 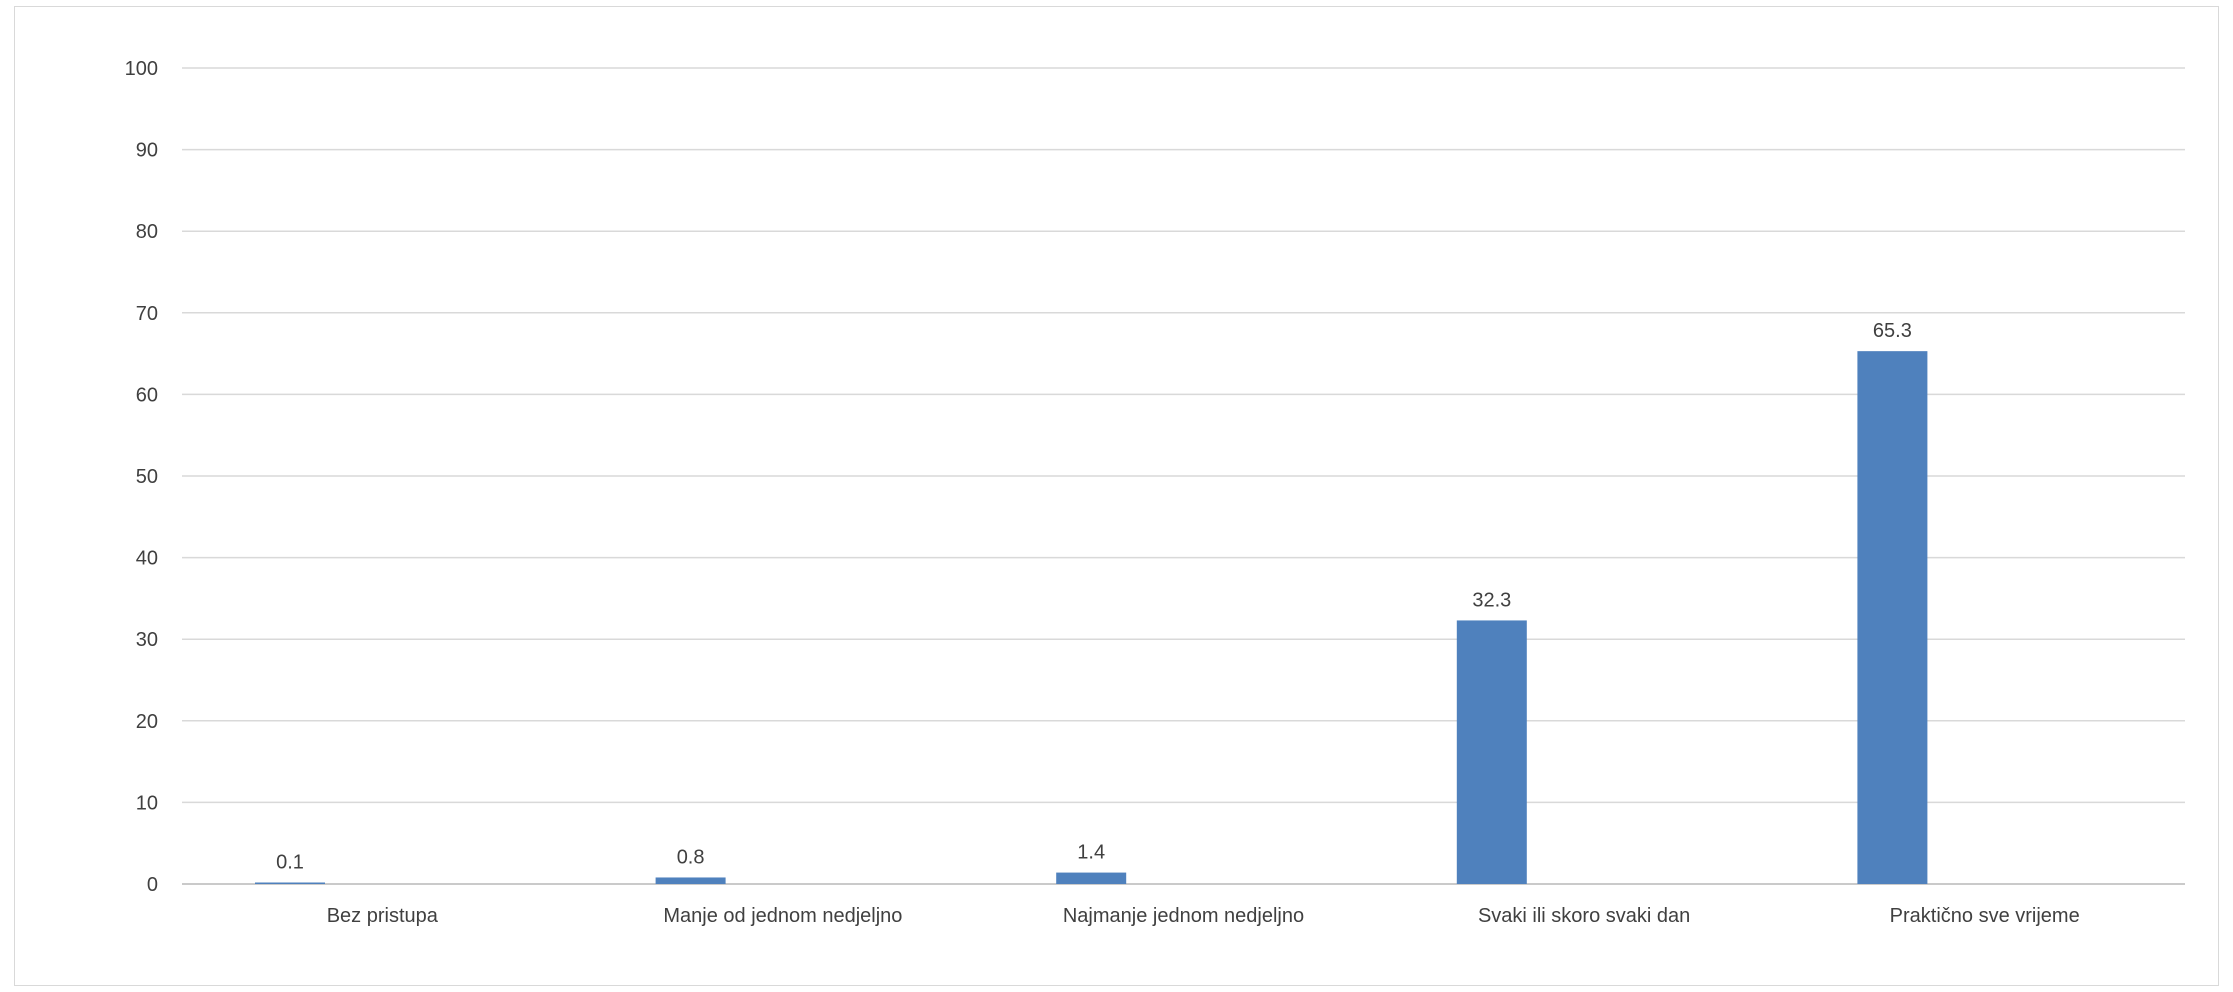 What do you see at coordinates (383, 916) in the screenshot?
I see `x-category-label: Bez pristupa` at bounding box center [383, 916].